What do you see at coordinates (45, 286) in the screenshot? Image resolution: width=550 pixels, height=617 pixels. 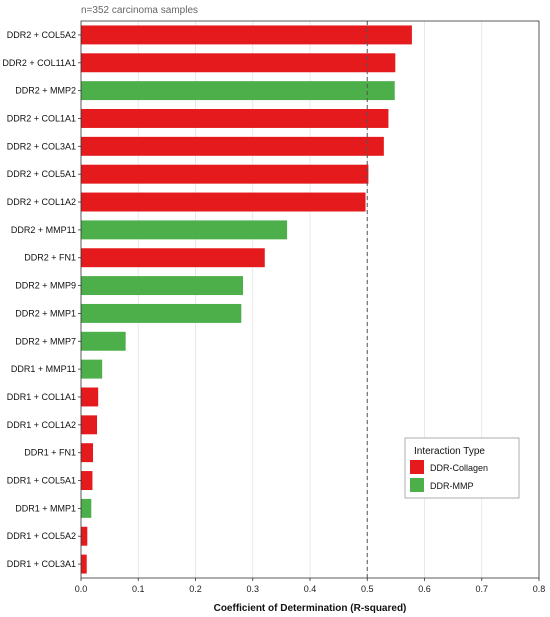 I see `category-label: DDR2 + MMP9` at bounding box center [45, 286].